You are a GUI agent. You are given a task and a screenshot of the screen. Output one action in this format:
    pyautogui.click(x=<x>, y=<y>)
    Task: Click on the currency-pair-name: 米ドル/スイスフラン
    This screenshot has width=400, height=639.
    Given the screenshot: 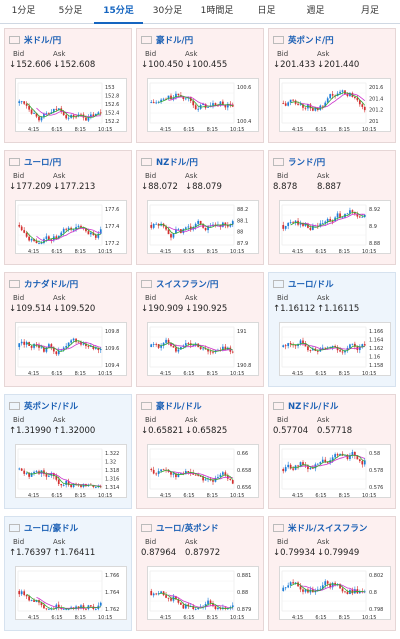 What is the action you would take?
    pyautogui.click(x=328, y=529)
    